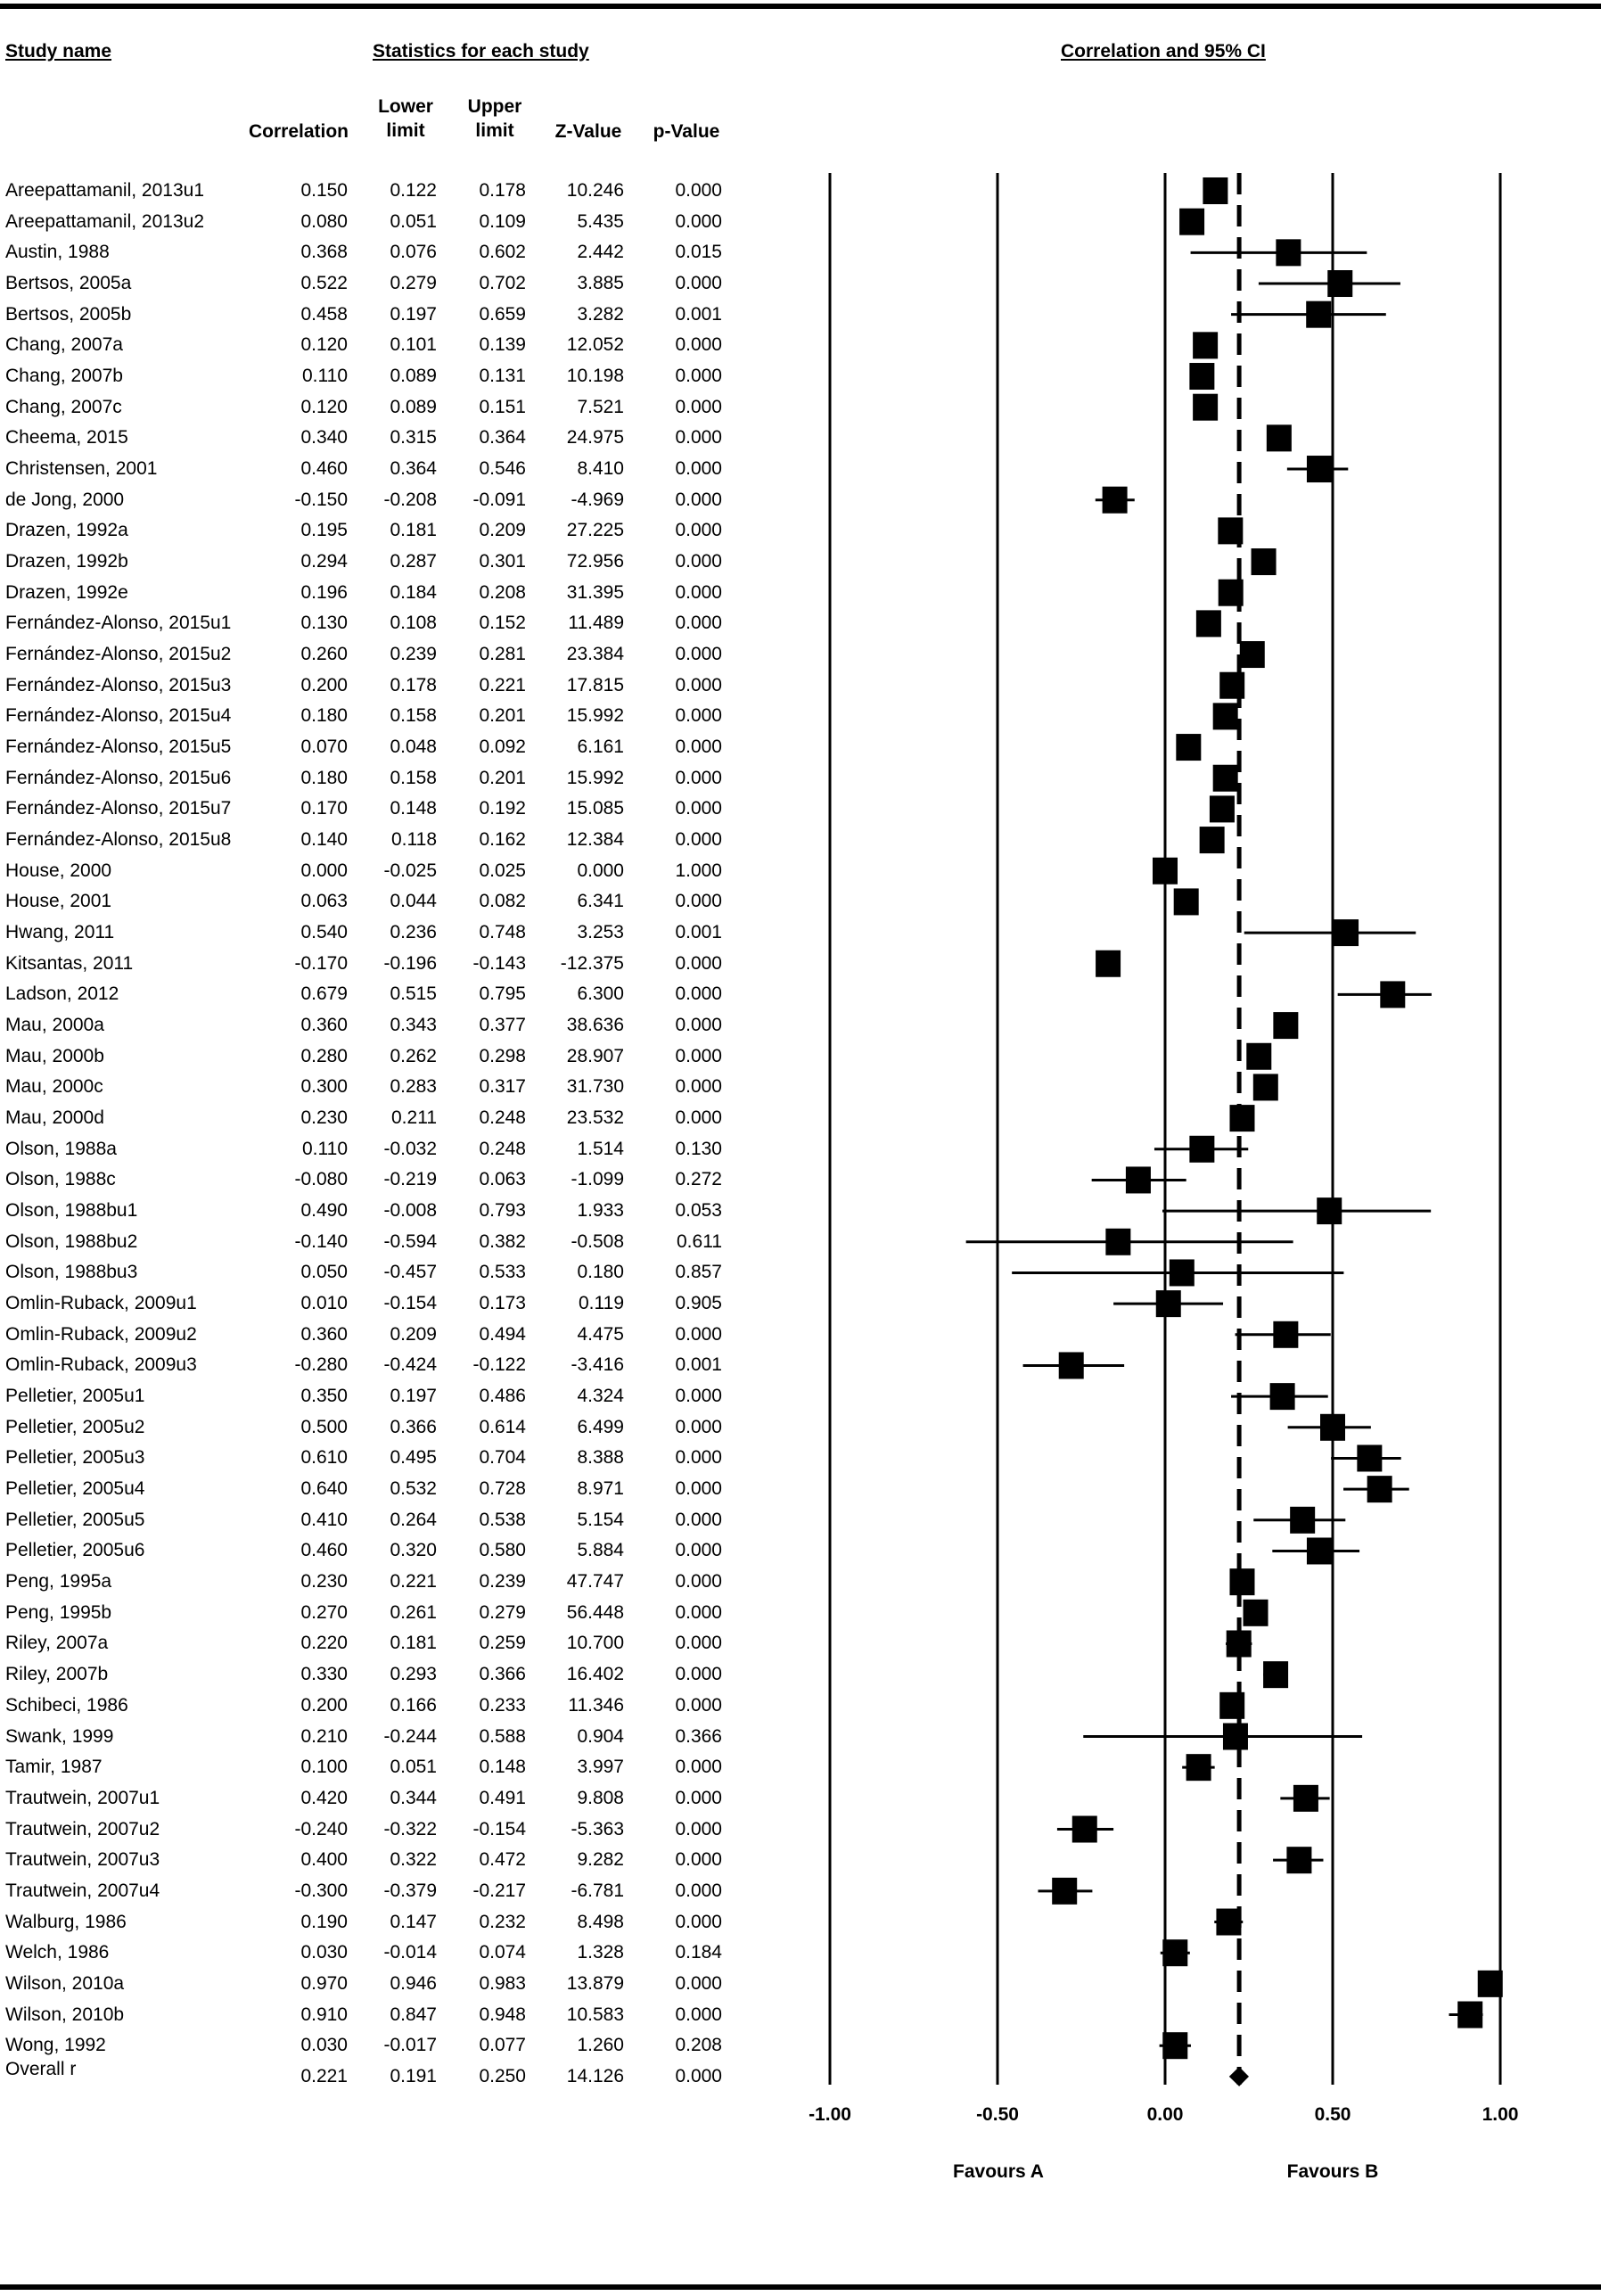 This screenshot has height=2296, width=1601. I want to click on p-value-cell: 0.130, so click(698, 1148).